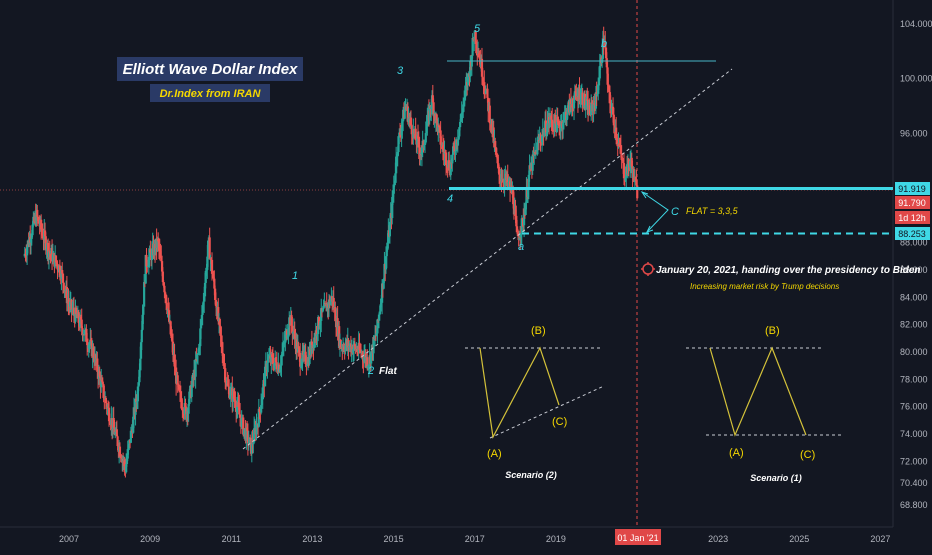  What do you see at coordinates (914, 133) in the screenshot?
I see `y-tick-label: 96.000` at bounding box center [914, 133].